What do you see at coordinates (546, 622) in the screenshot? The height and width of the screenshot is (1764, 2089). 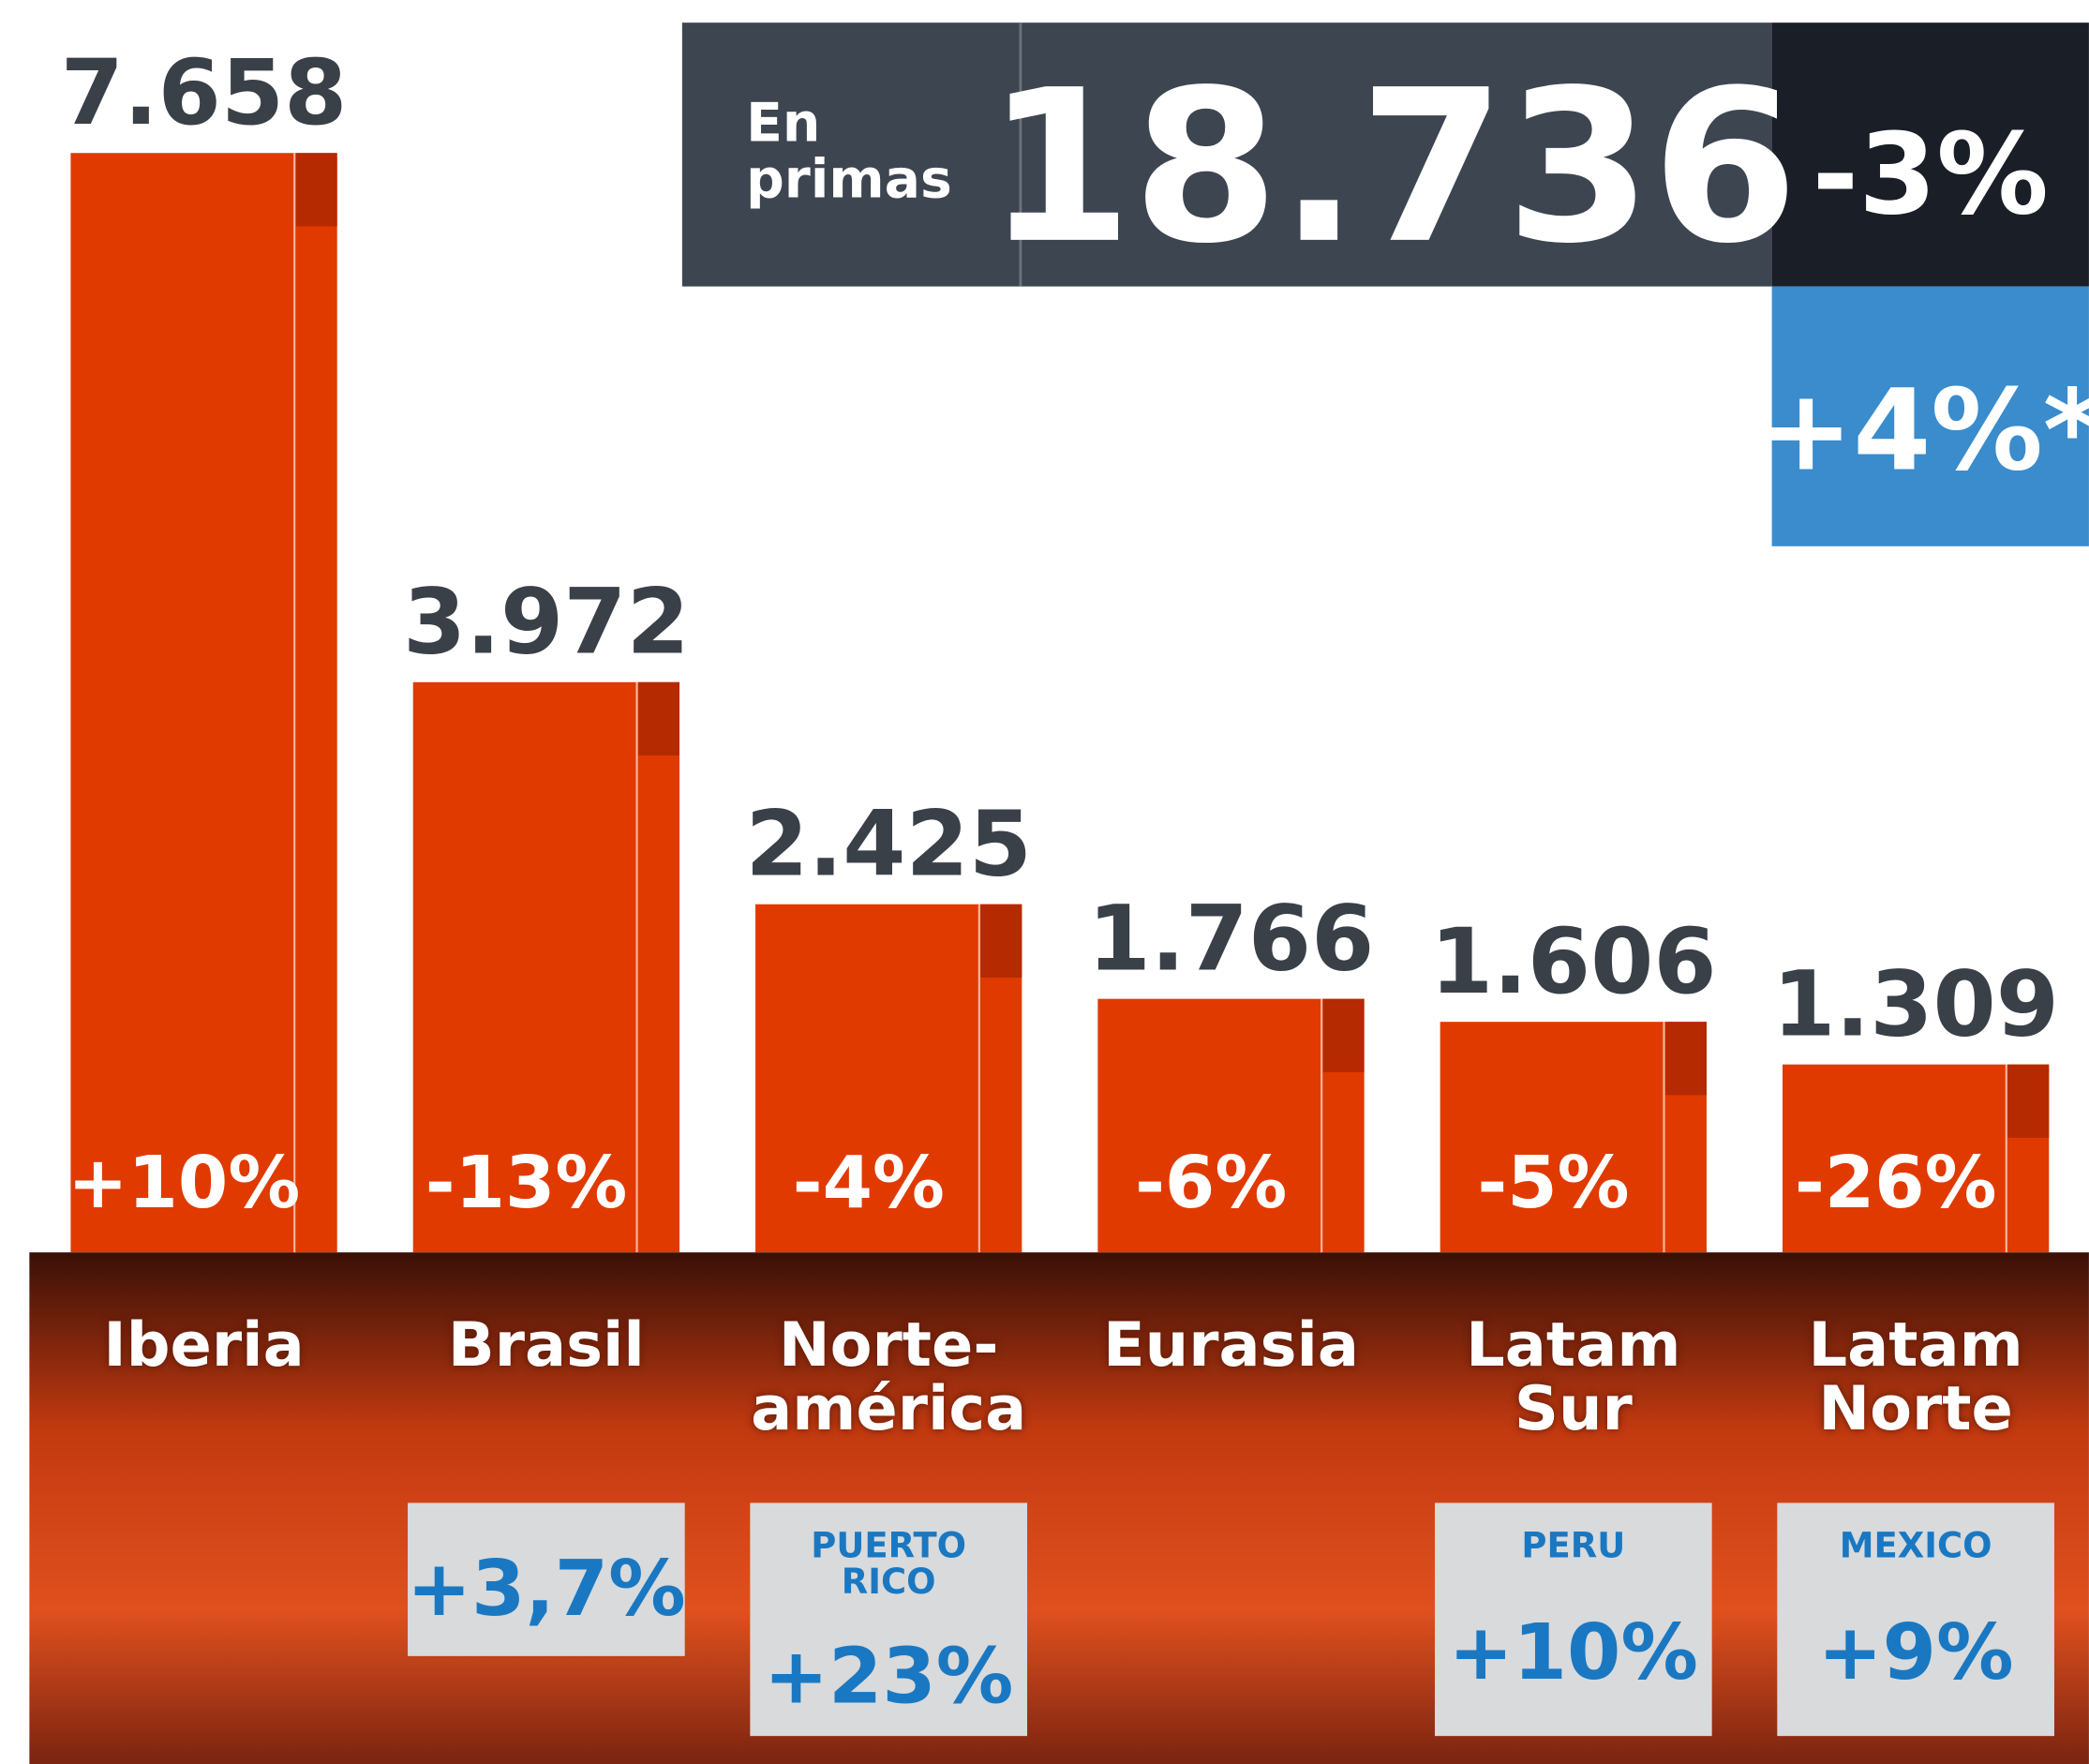 I see `value-label: 3.972` at bounding box center [546, 622].